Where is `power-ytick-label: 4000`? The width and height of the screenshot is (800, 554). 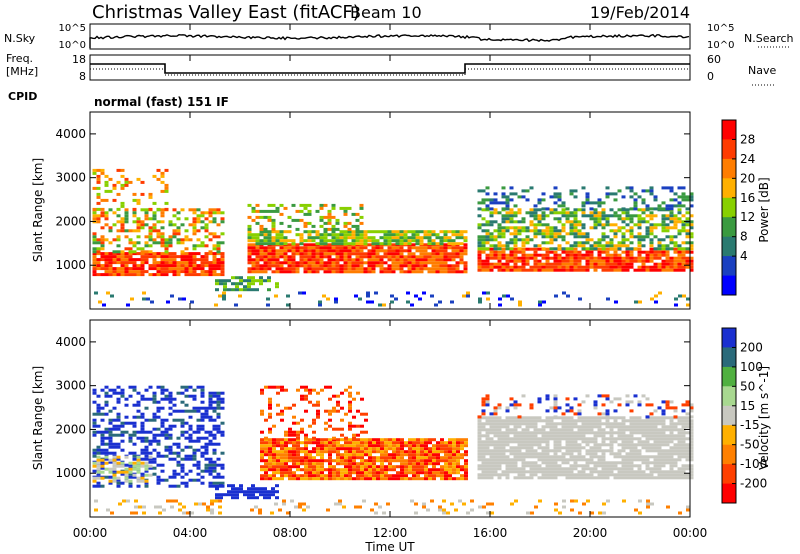 power-ytick-label: 4000 is located at coordinates (70, 134).